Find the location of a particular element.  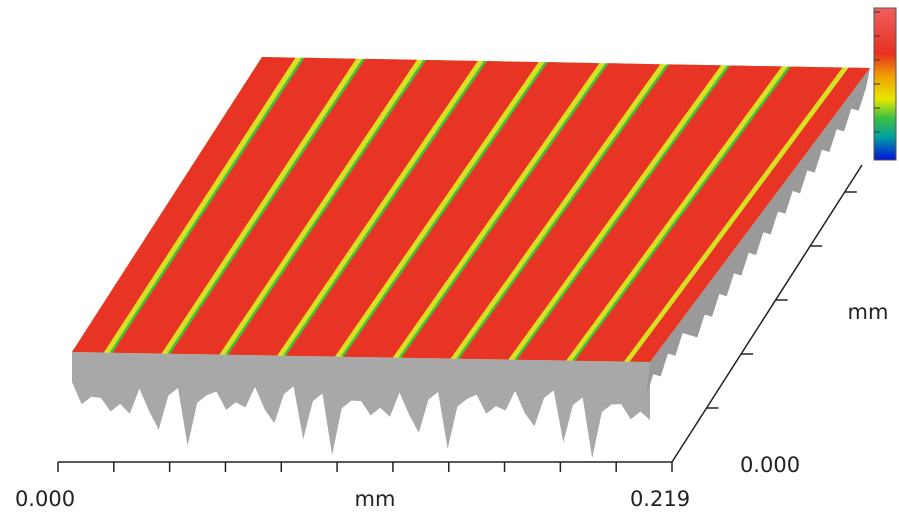

y-axis-line is located at coordinates (767, 313).